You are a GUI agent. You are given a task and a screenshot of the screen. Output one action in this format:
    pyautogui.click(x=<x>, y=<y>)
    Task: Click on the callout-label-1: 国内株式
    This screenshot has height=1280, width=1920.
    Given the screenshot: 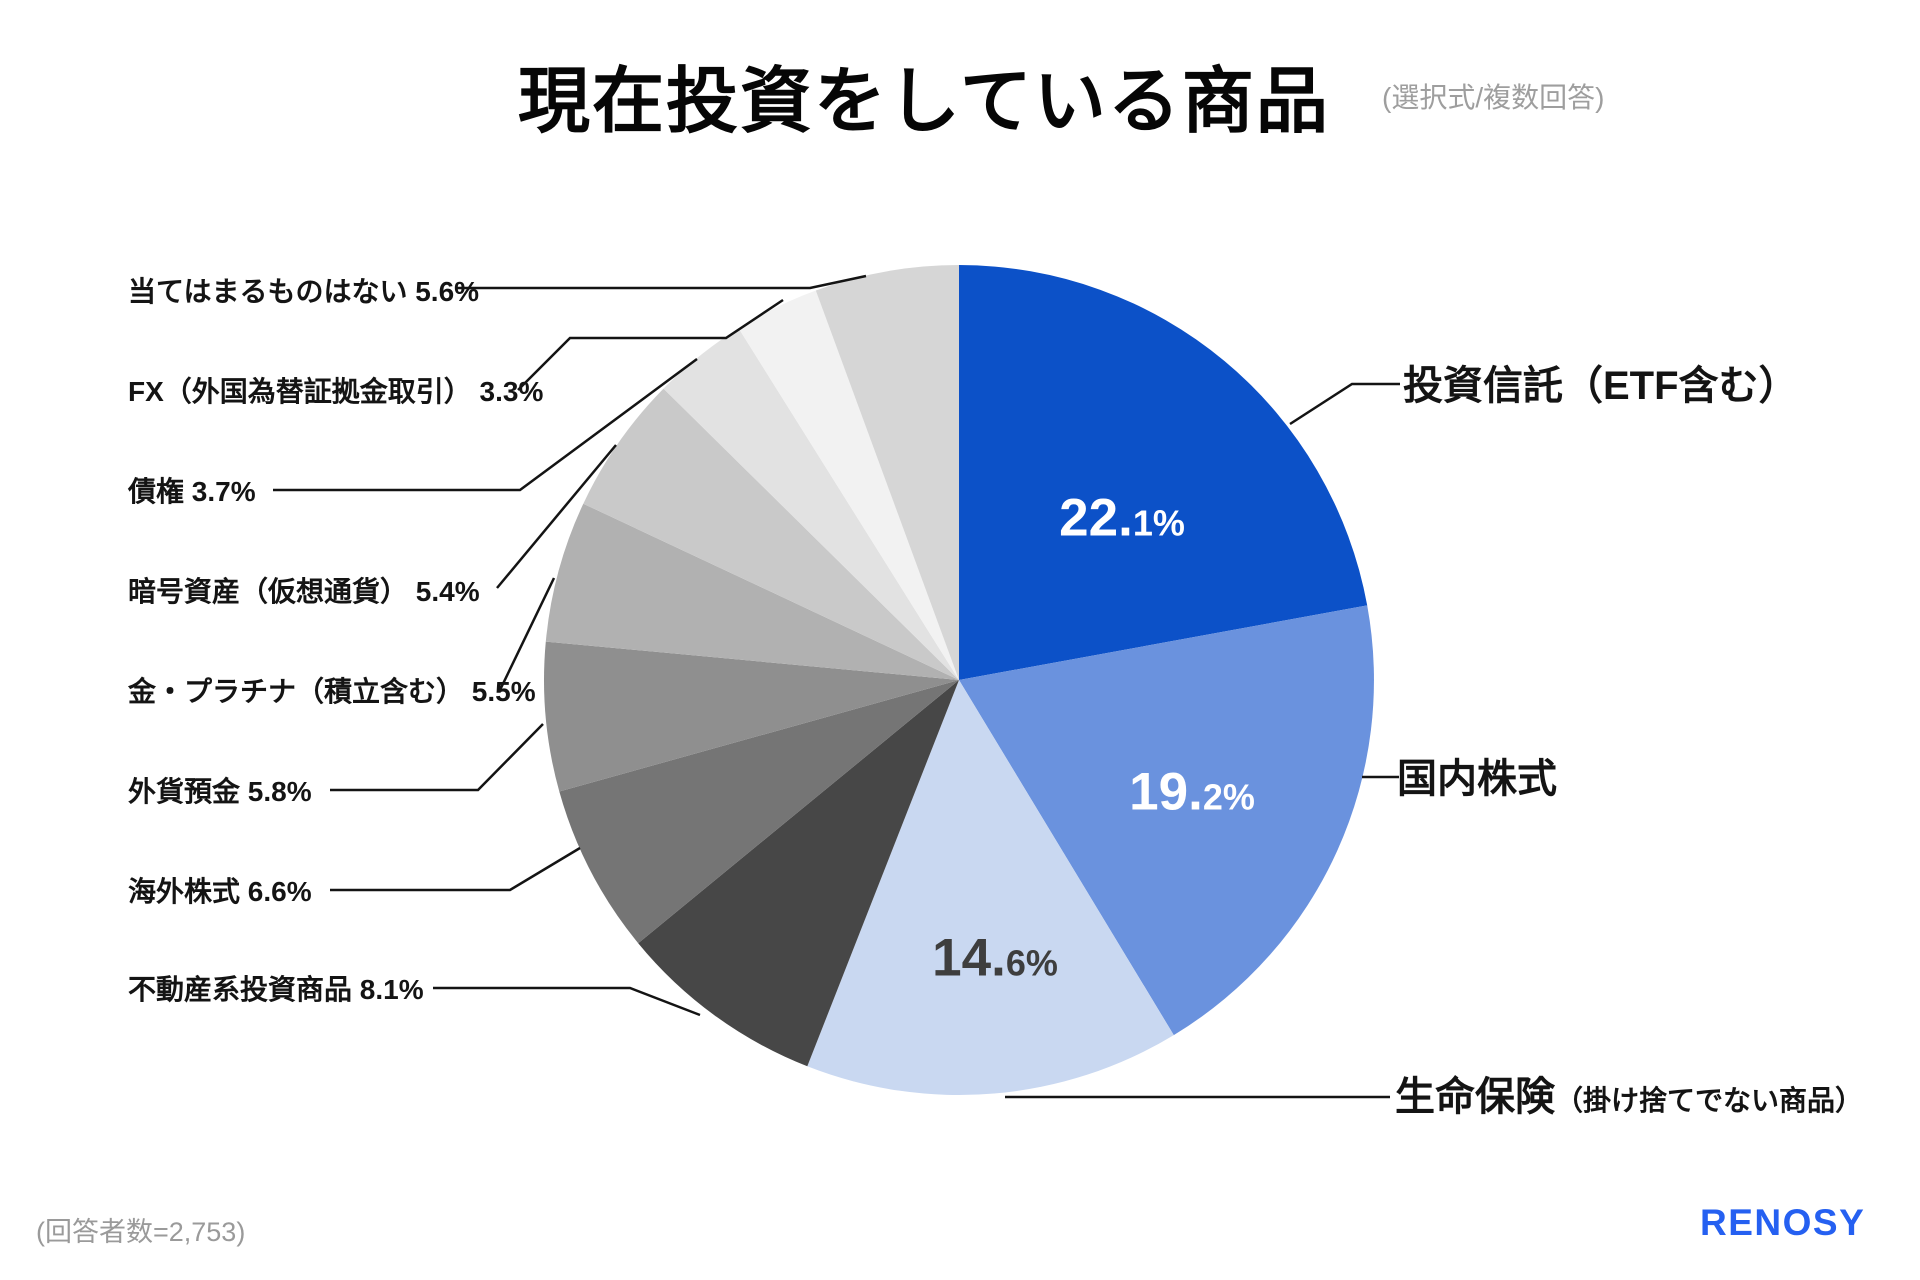 What is the action you would take?
    pyautogui.click(x=1477, y=775)
    